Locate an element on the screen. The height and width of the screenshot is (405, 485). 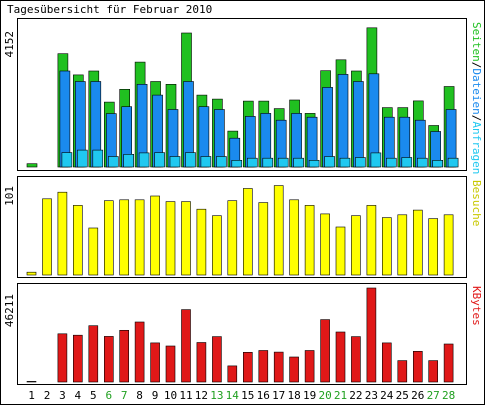
x-label-day-18: 18 is located at coordinates (293, 395).